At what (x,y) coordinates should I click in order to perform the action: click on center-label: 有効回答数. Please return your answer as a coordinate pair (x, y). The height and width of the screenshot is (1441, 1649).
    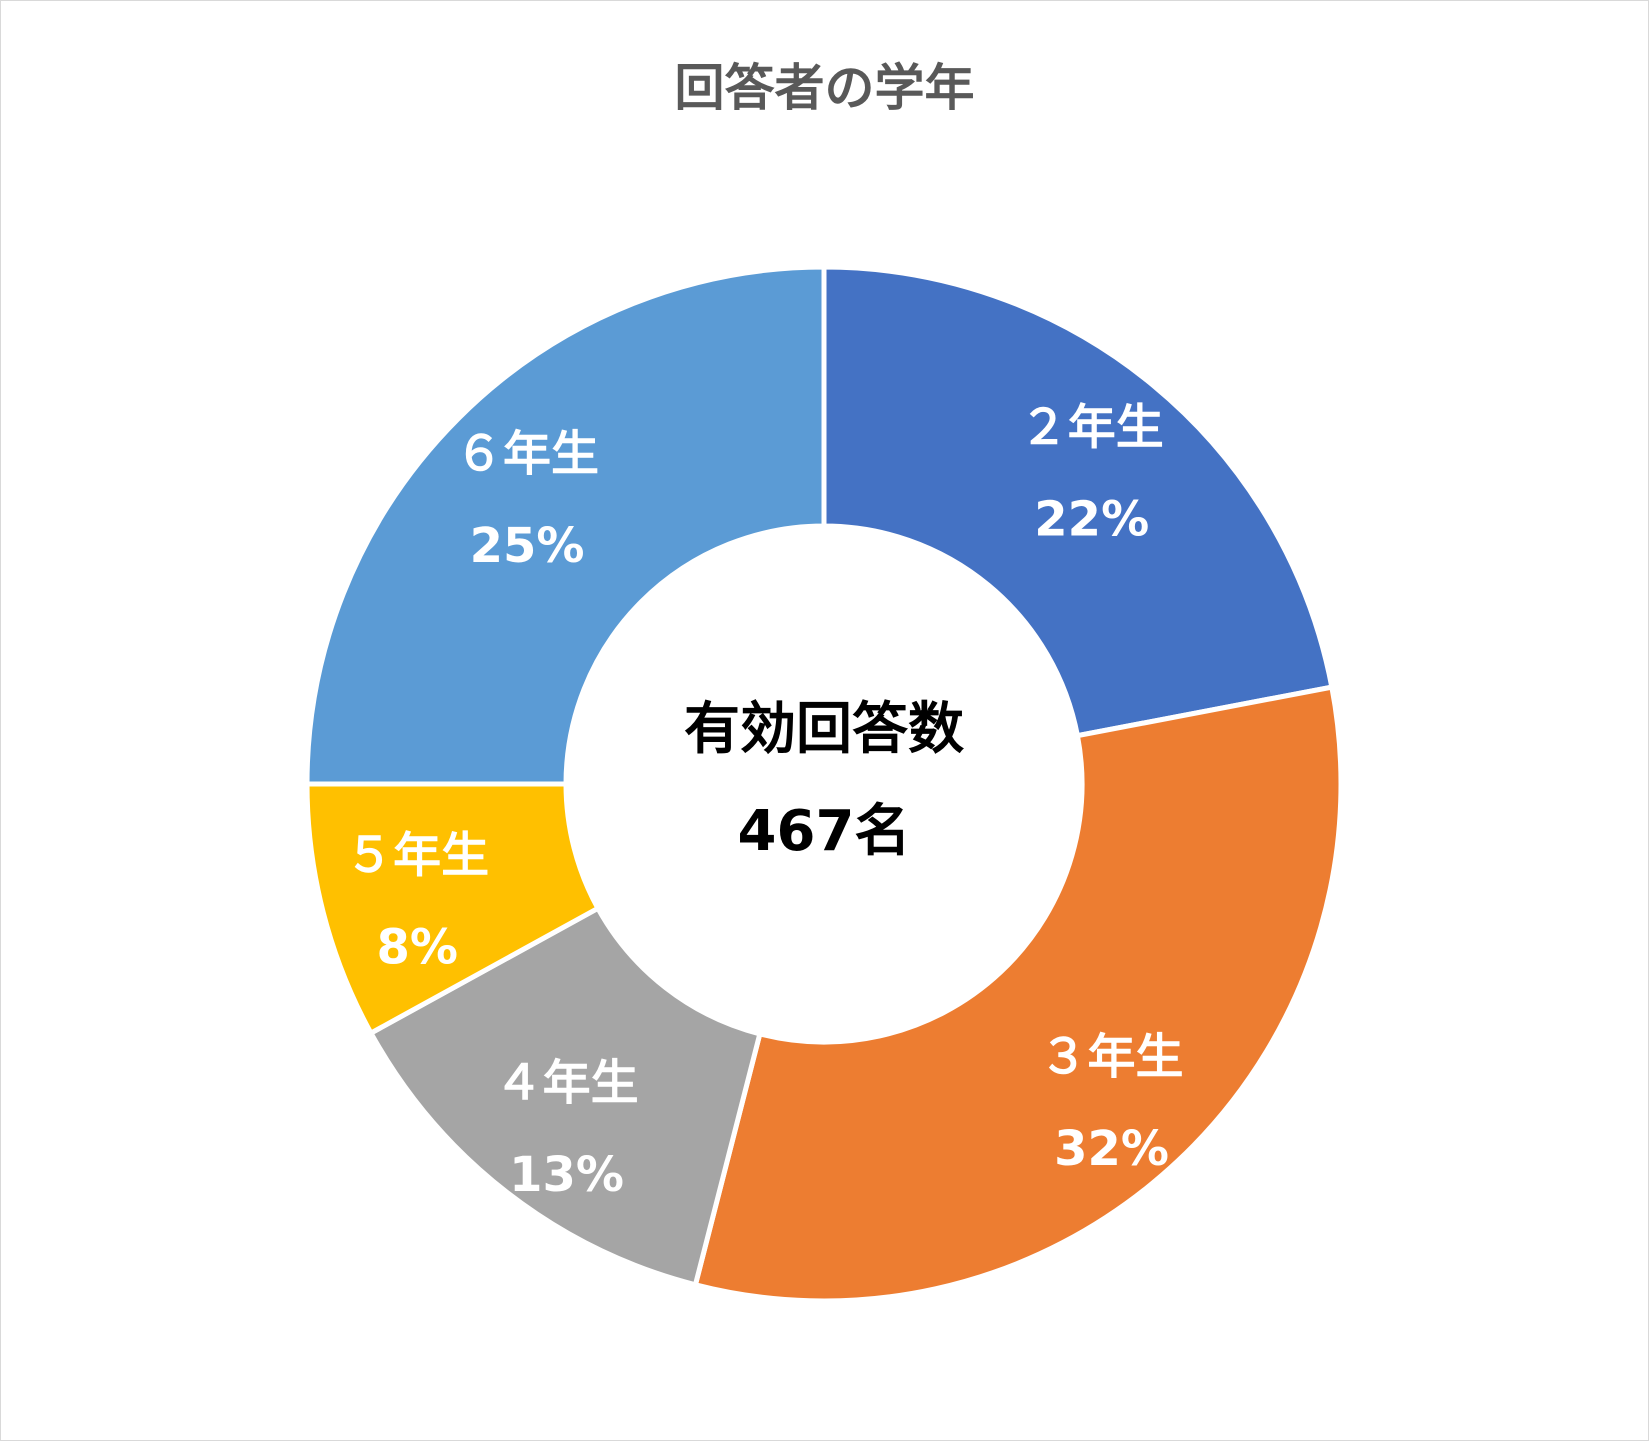
    Looking at the image, I should click on (824, 729).